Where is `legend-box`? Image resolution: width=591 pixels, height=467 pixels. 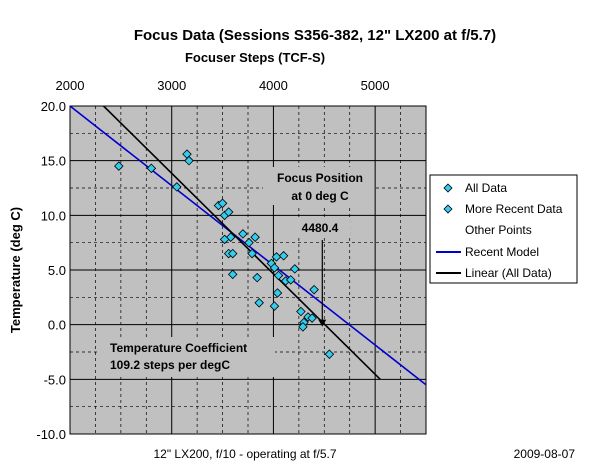
legend-box is located at coordinates (503, 229).